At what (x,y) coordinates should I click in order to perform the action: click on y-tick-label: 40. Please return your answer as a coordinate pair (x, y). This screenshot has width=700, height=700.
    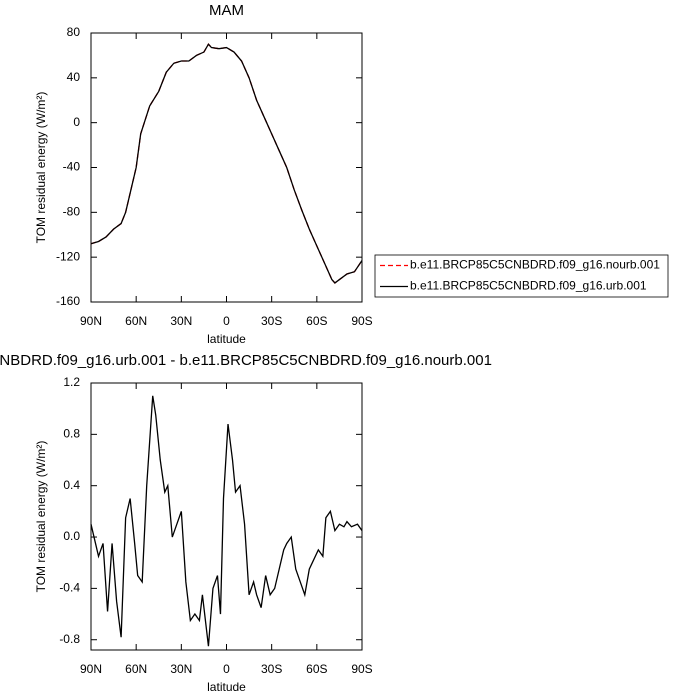
    Looking at the image, I should click on (74, 77).